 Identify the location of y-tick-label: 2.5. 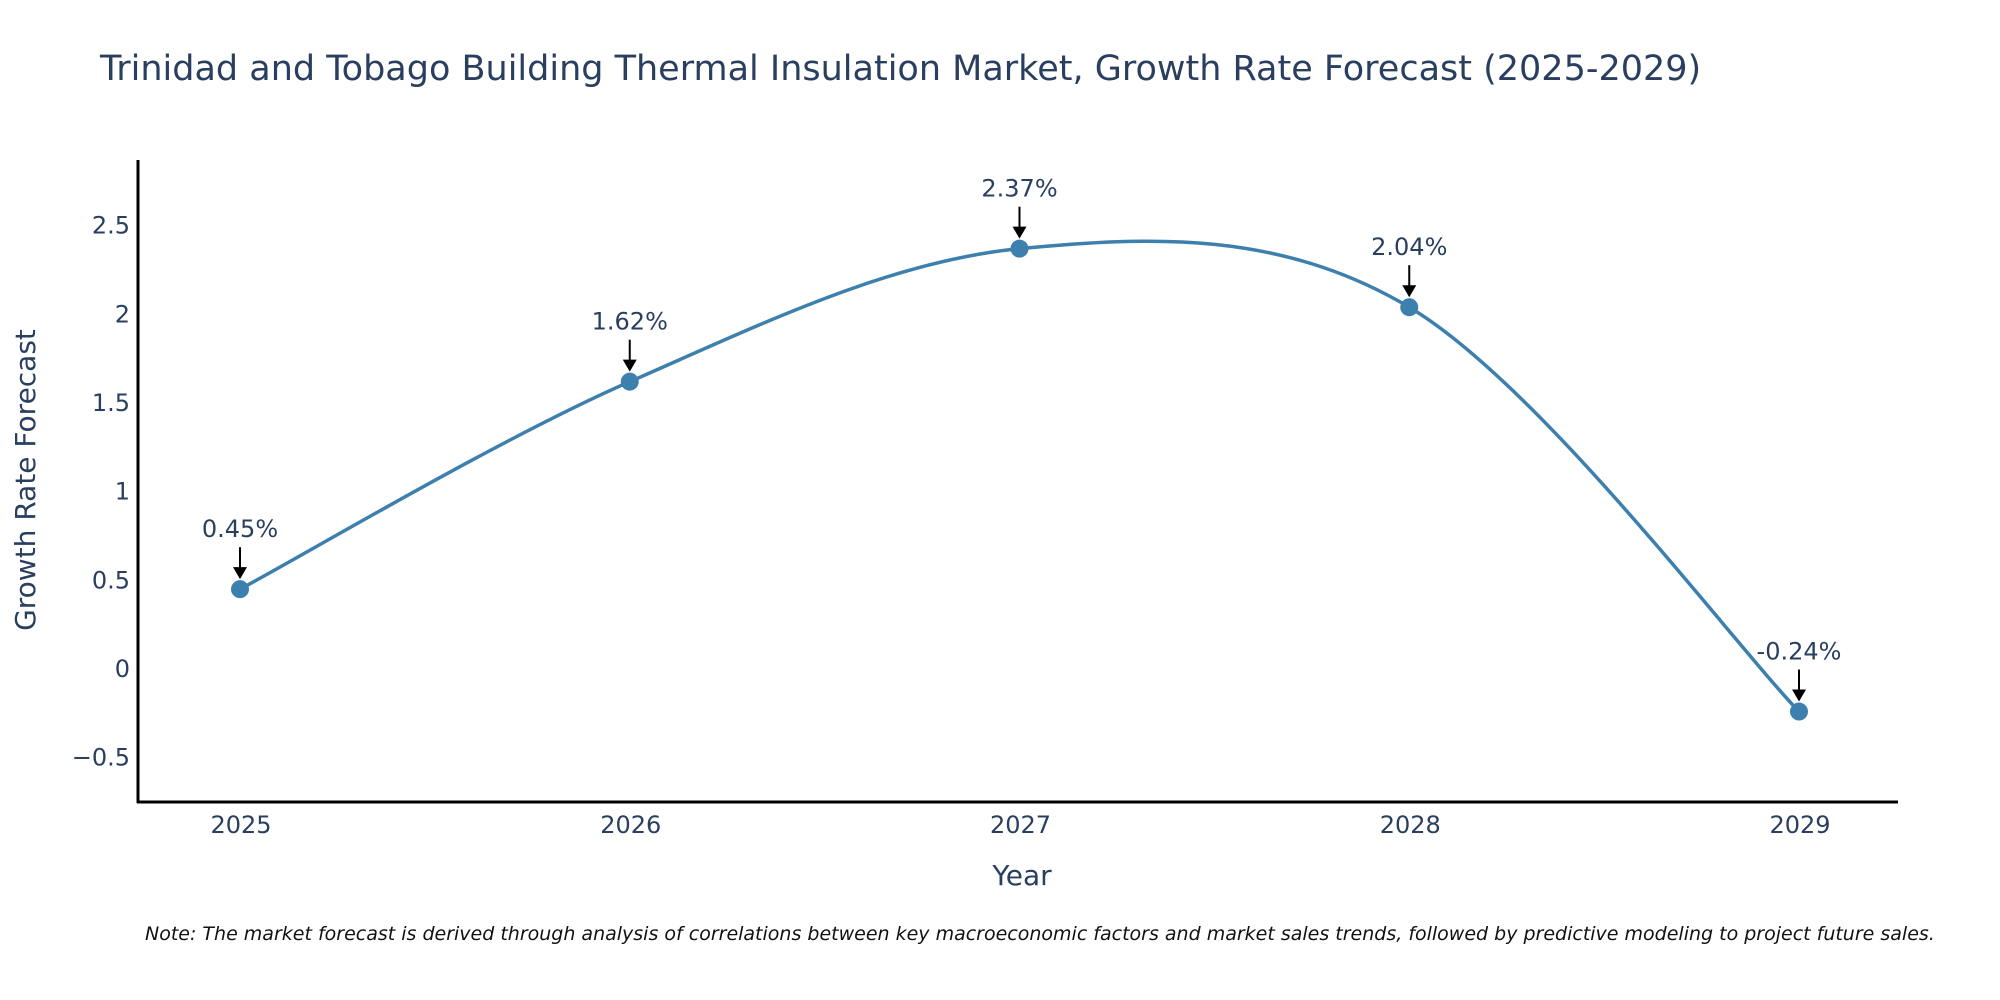
(111, 226).